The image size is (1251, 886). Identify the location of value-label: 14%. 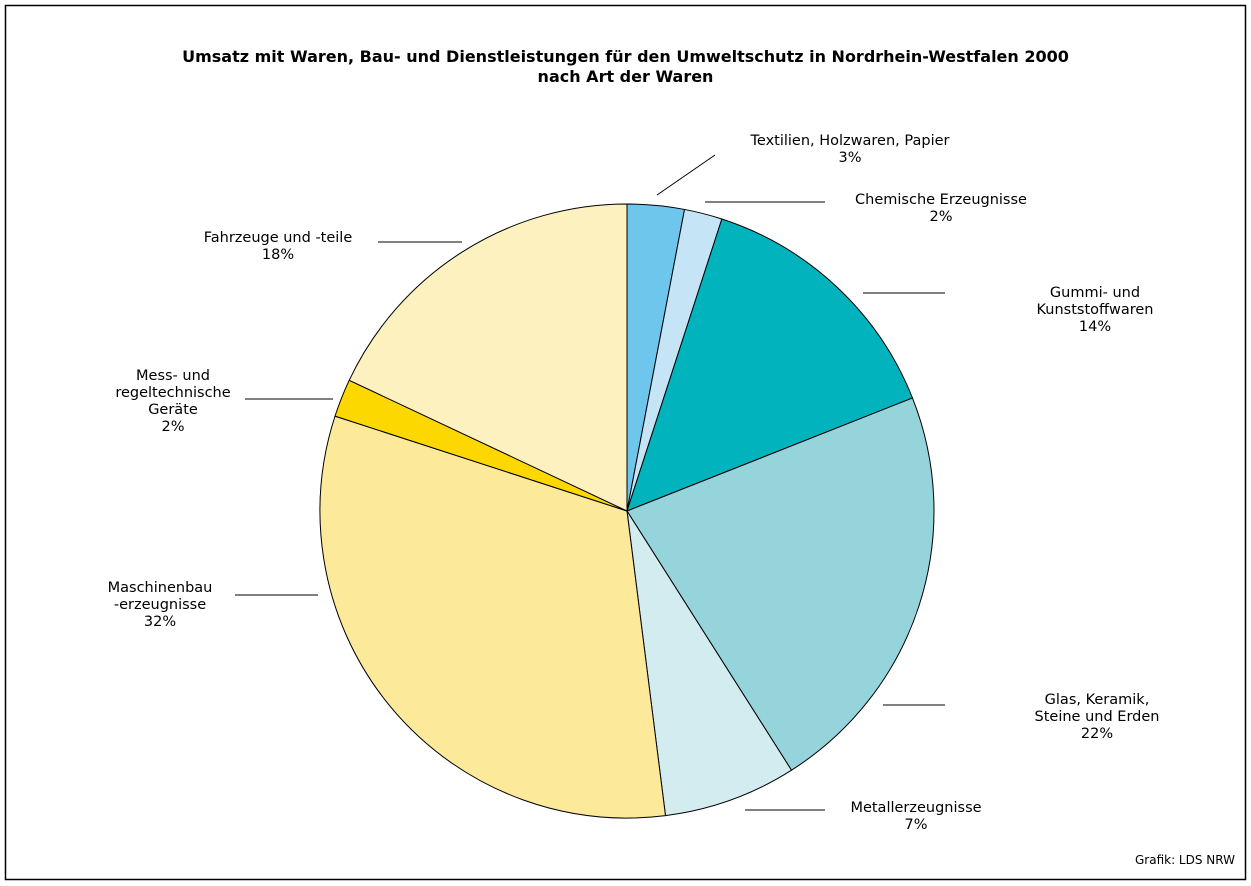
(1095, 327).